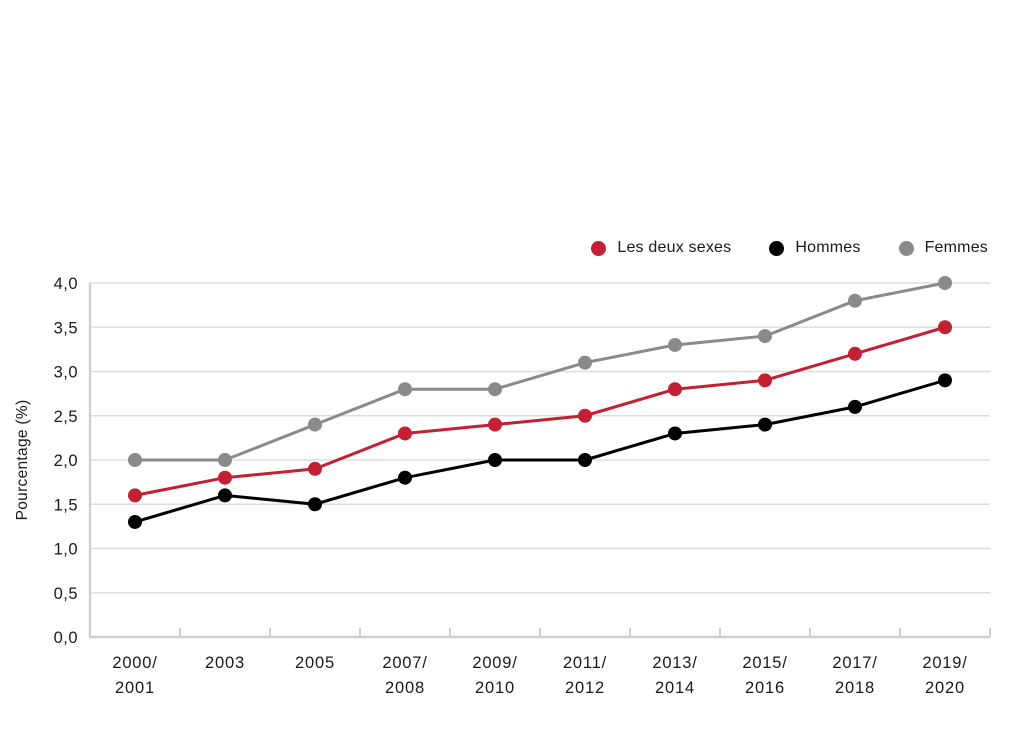  What do you see at coordinates (585, 675) in the screenshot?
I see `x-tick-label: 2011/2012` at bounding box center [585, 675].